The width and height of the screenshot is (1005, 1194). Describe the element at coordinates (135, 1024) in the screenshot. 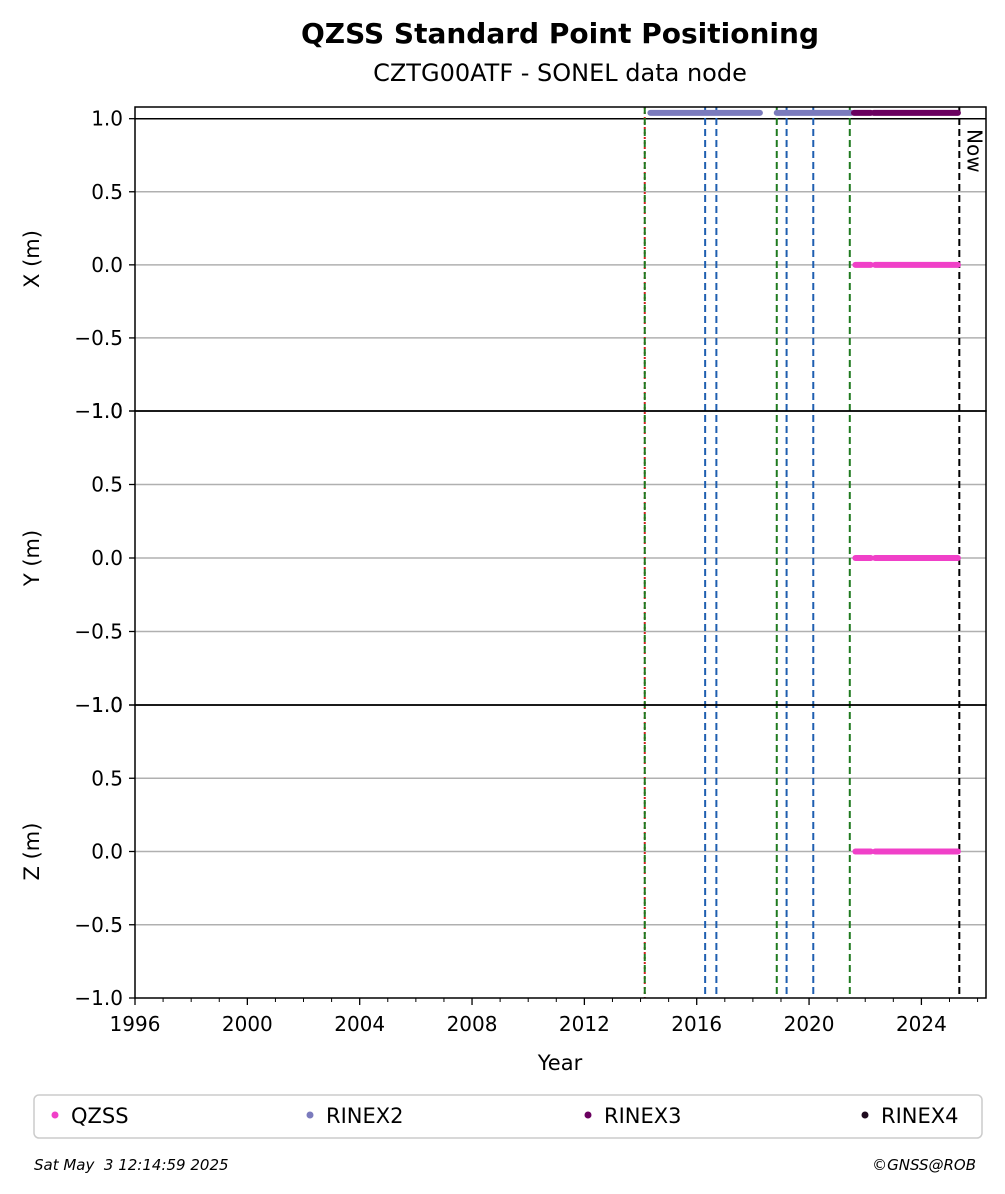

I see `x-tick-label: 1996` at that location.